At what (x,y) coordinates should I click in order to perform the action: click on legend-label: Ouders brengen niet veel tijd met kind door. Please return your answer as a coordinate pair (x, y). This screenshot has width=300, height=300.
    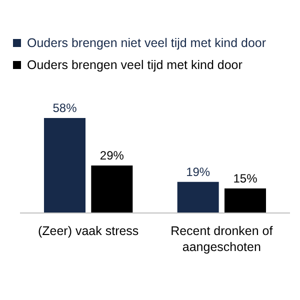
    Looking at the image, I should click on (146, 43).